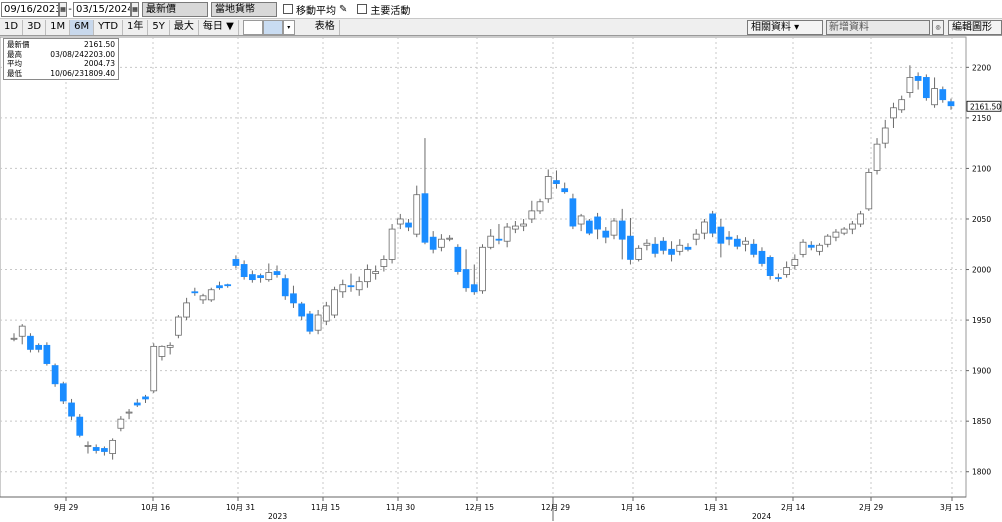 This screenshot has height=522, width=1002. Describe the element at coordinates (135, 9) in the screenshot. I see `end-date-calendar-icon: ▦` at that location.